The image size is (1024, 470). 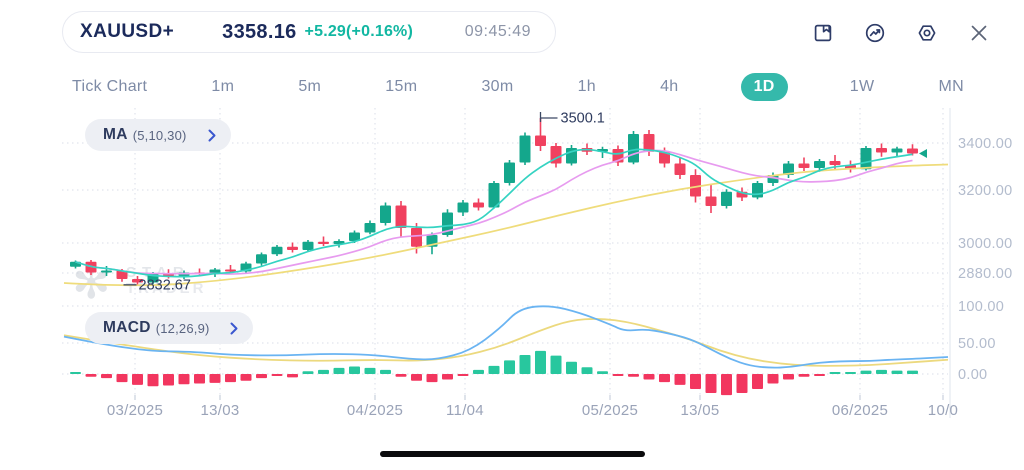 What do you see at coordinates (518, 87) in the screenshot?
I see `timeframe-tabs: Tick Chart 1m 5m 15m 30m 1h 4h 1D 1W MN` at bounding box center [518, 87].